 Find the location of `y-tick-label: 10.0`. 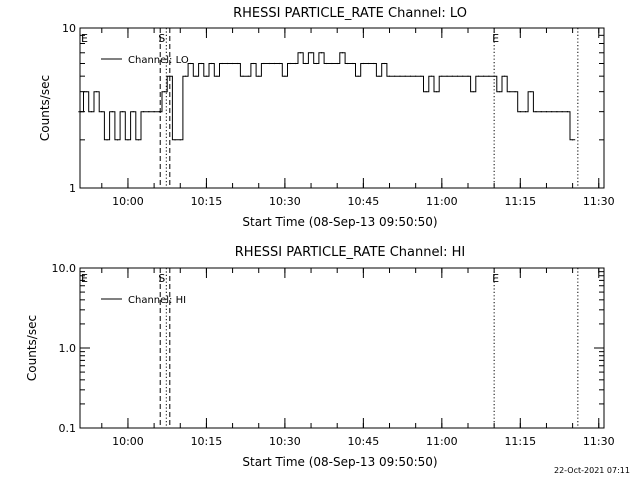

y-tick-label: 10.0 is located at coordinates (64, 268).